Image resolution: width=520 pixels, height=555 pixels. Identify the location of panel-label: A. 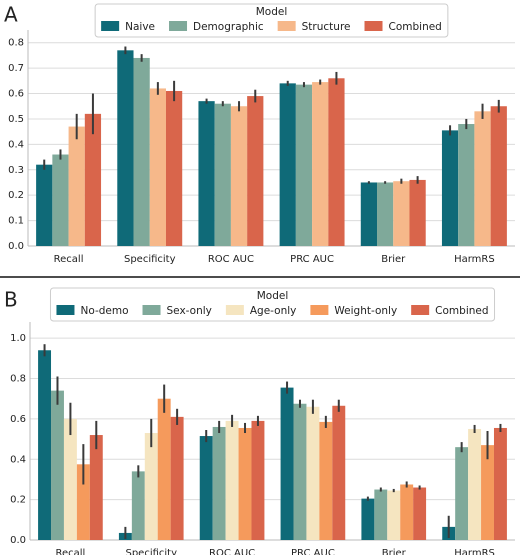
(11, 15).